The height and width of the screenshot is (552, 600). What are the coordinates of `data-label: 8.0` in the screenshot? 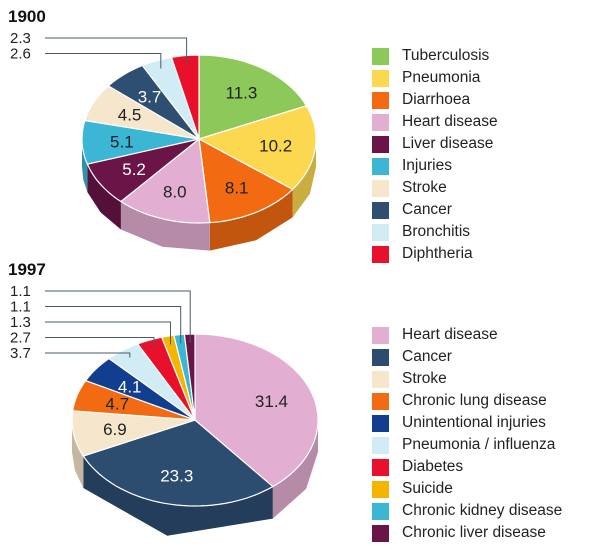 It's located at (175, 192).